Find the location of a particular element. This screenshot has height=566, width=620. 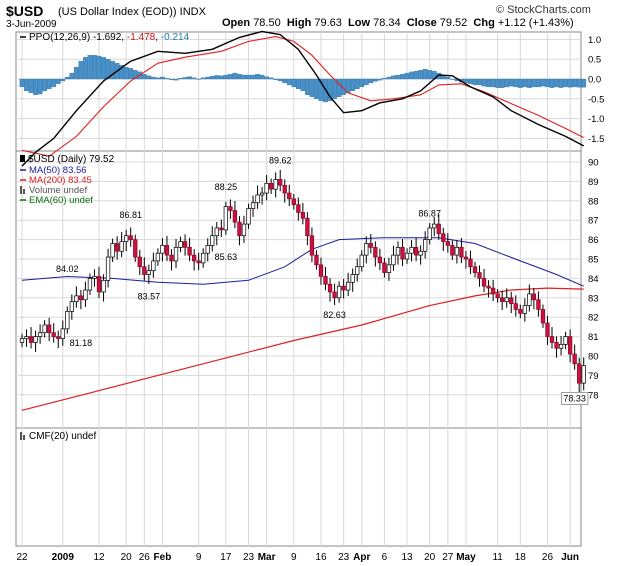

x-tick-label: May is located at coordinates (466, 557).